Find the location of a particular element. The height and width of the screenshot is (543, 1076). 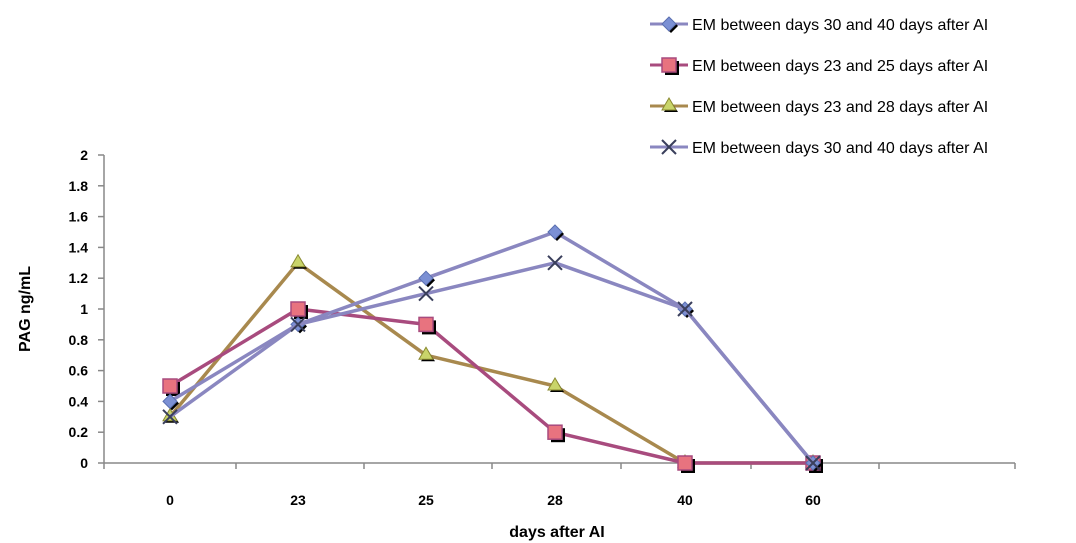

legend-item: EM between days 23 and 25 days after AI is located at coordinates (819, 66).